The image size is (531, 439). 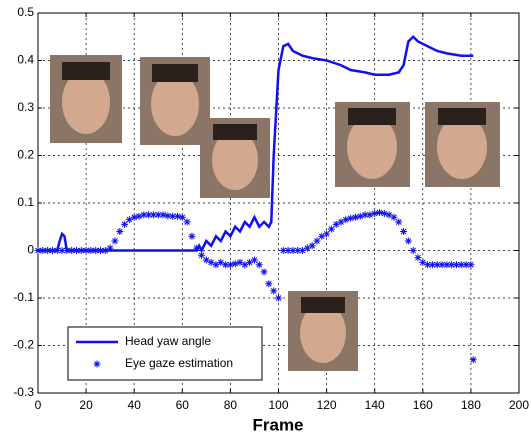 What do you see at coordinates (231, 405) in the screenshot?
I see `x-tick-label: 80` at bounding box center [231, 405].